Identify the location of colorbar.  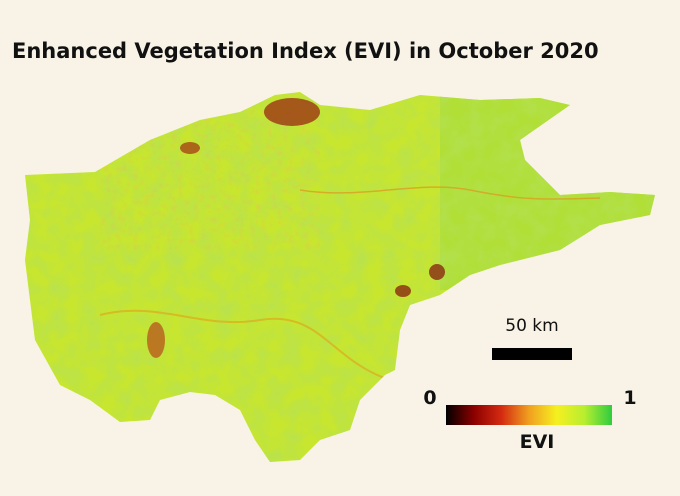
(529, 415).